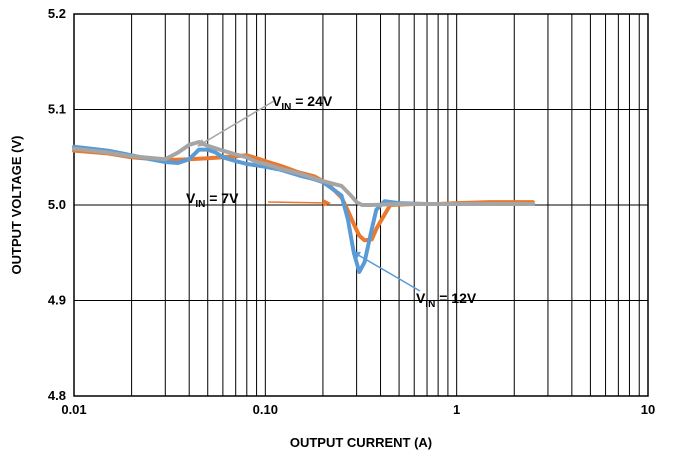 The width and height of the screenshot is (676, 459). Describe the element at coordinates (648, 409) in the screenshot. I see `x-tick-label: 10` at that location.